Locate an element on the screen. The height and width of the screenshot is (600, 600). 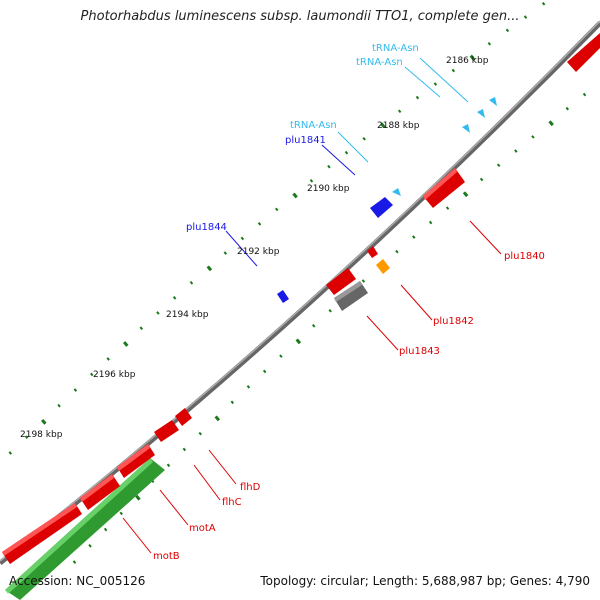
green-gene is located at coordinates (85, 529).